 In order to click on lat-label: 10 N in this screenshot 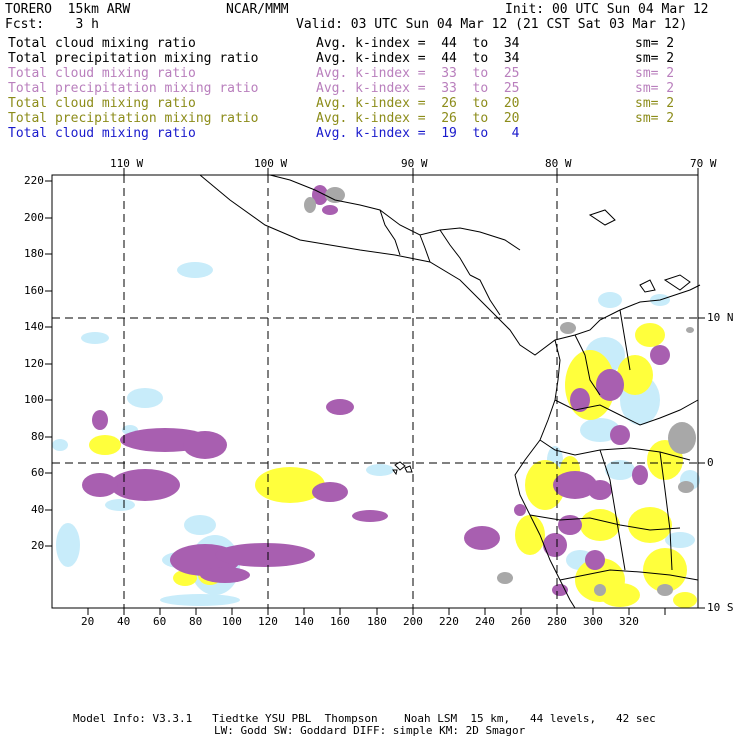, I will do `click(720, 317)`.